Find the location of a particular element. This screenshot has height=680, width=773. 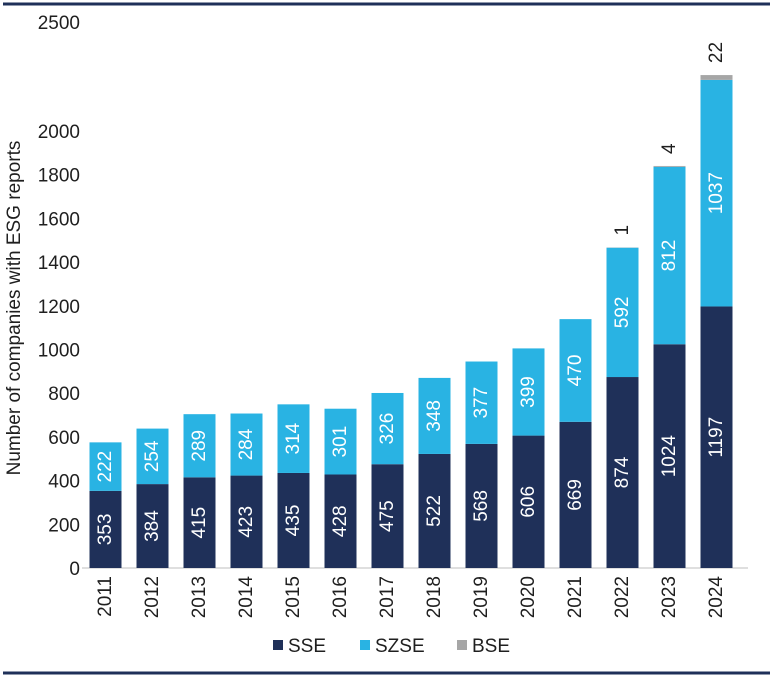

x-tick-label: 2011 is located at coordinates (105, 596).